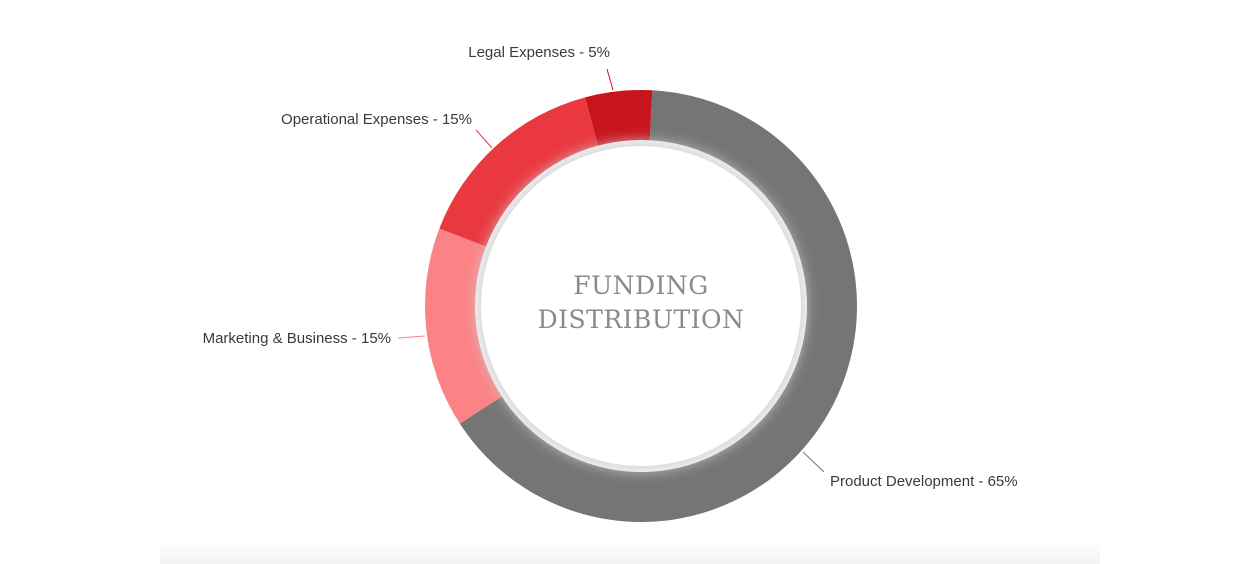 This screenshot has height=564, width=1240. Describe the element at coordinates (463, 326) in the screenshot. I see `slice-marketing-and-business` at that location.